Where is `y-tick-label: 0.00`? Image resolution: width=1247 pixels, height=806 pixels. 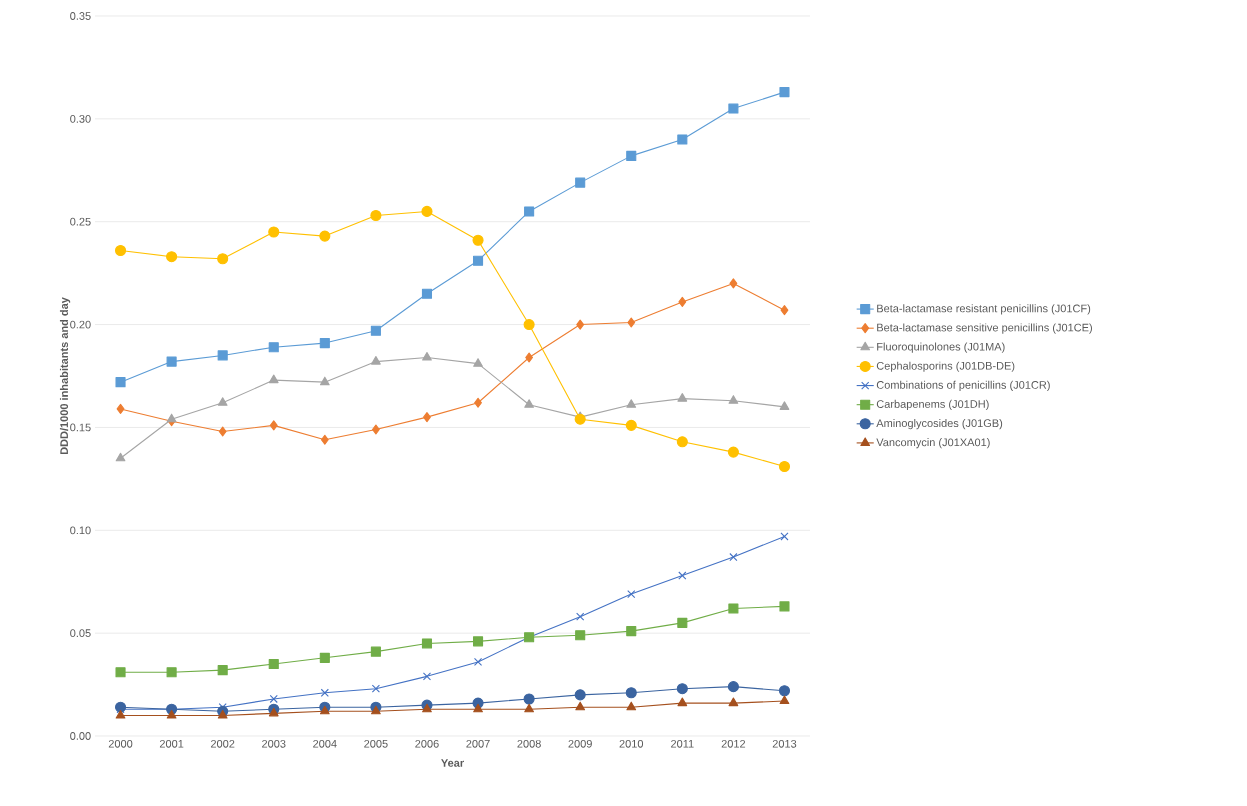
y-tick-label: 0.00 is located at coordinates (80, 736).